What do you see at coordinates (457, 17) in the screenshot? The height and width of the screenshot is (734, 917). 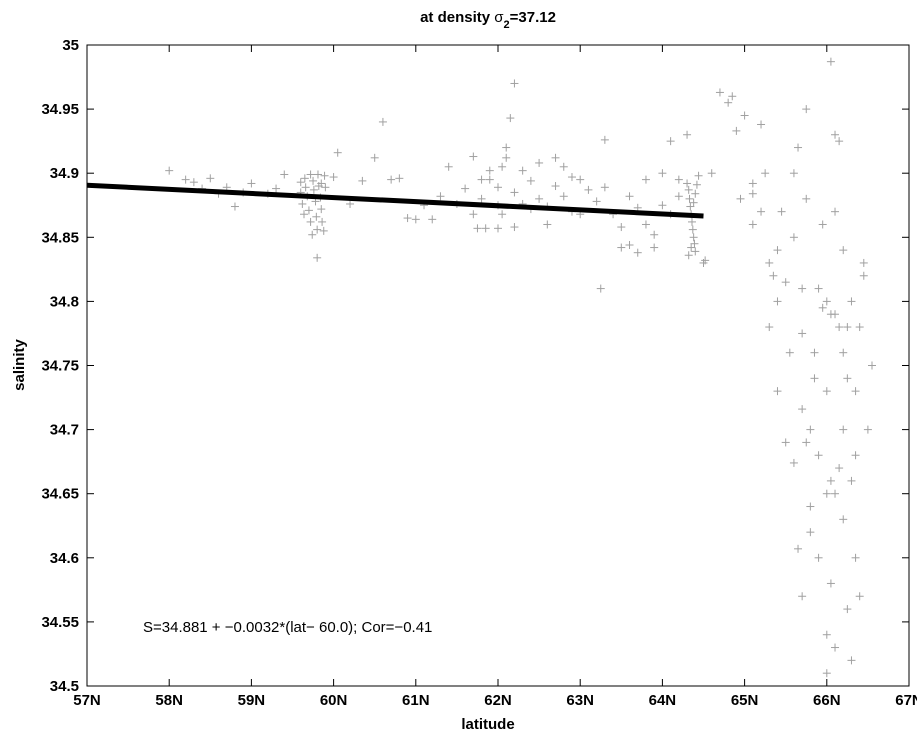 I see `chart-title-prefix: at density` at bounding box center [457, 17].